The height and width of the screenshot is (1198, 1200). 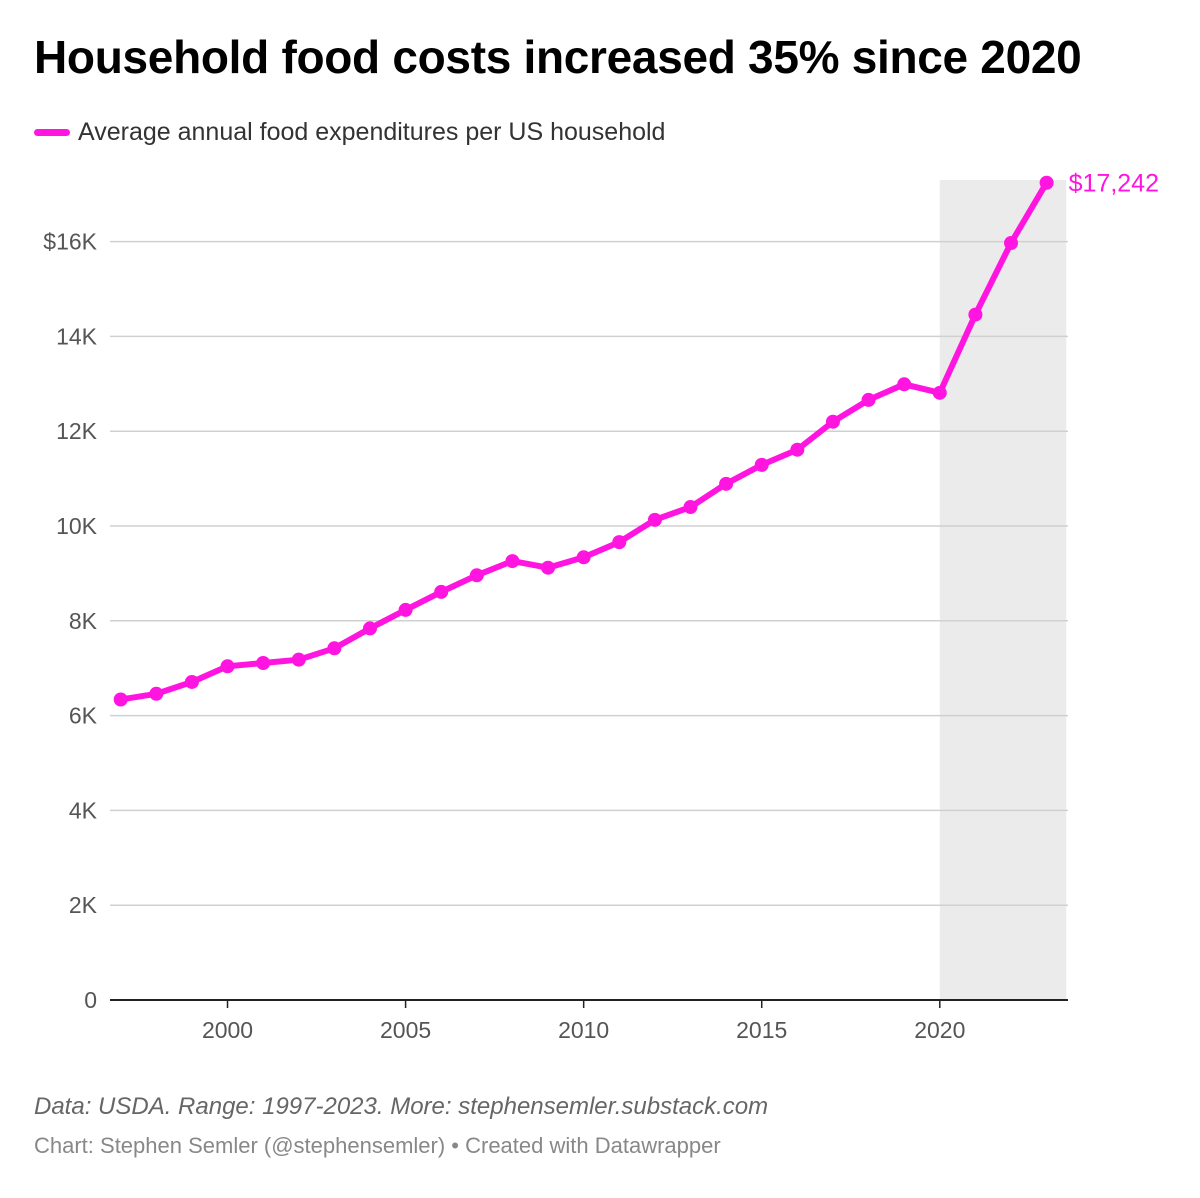 I want to click on y-tick-label-4000: 4K, so click(x=83, y=810).